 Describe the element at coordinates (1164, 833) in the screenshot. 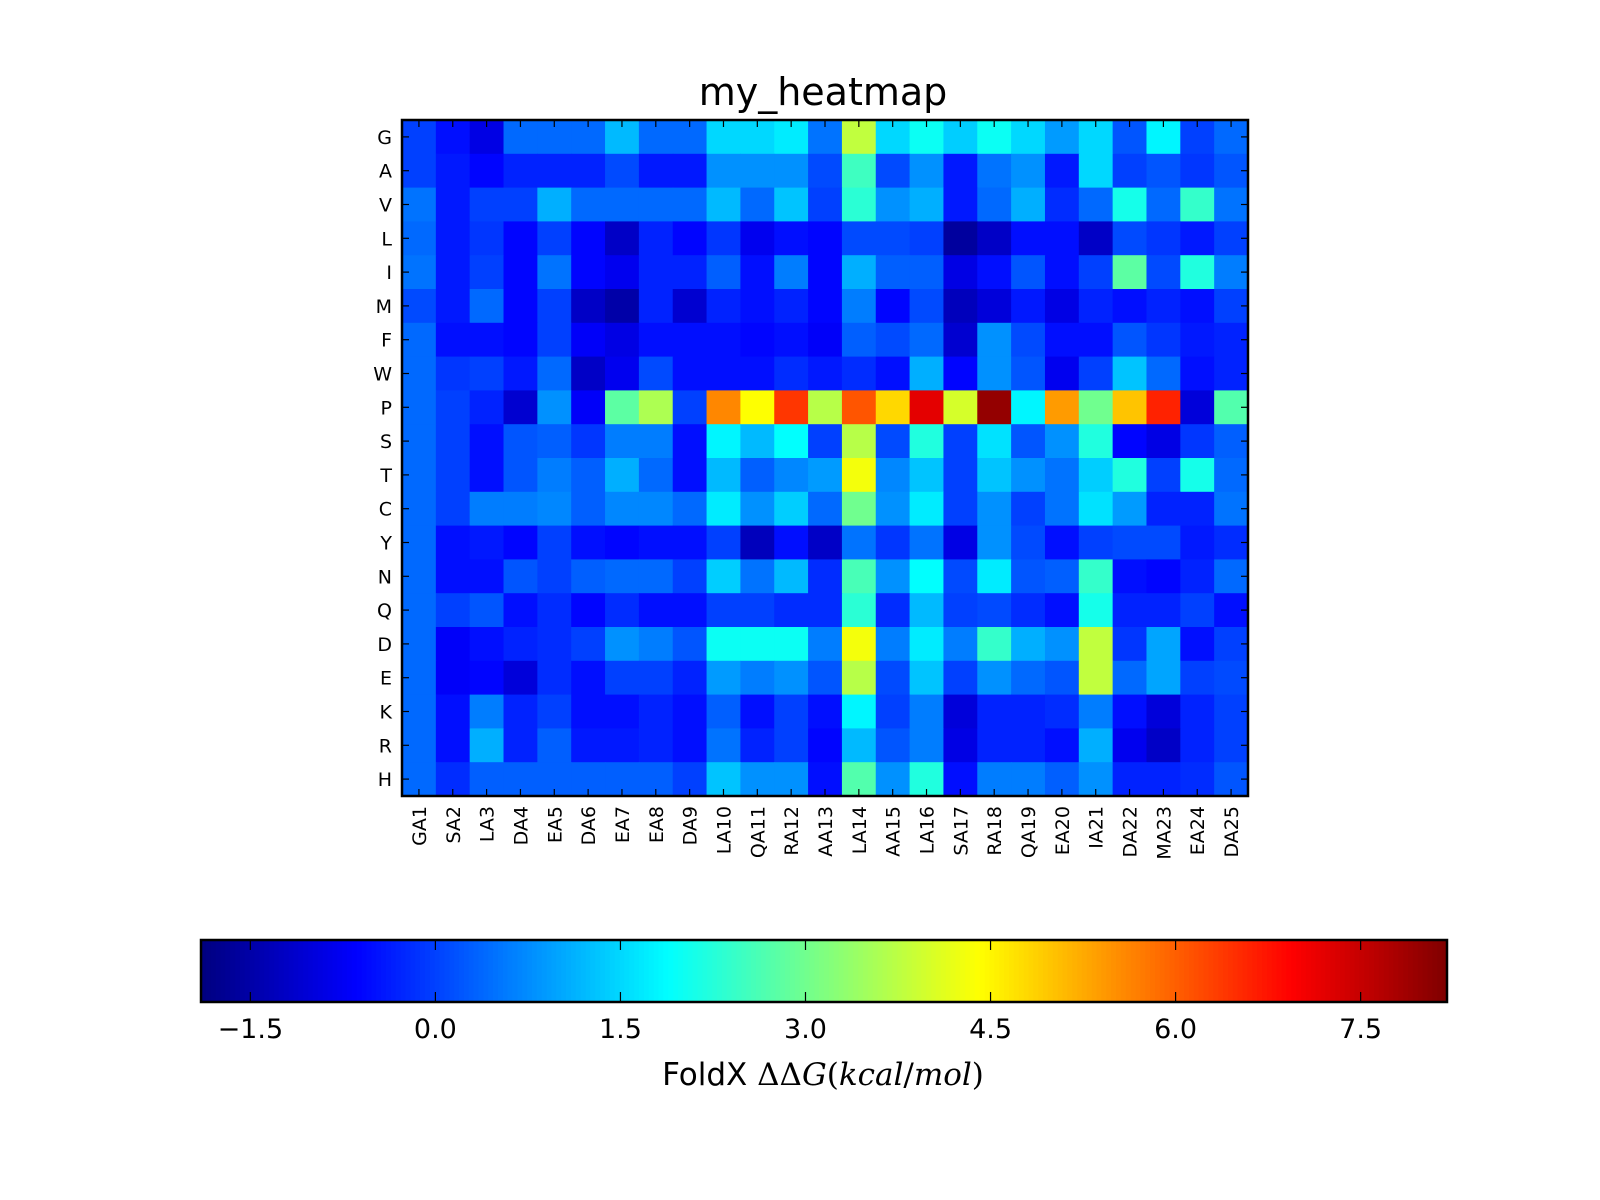

I see `x-tick-label: MA23` at that location.